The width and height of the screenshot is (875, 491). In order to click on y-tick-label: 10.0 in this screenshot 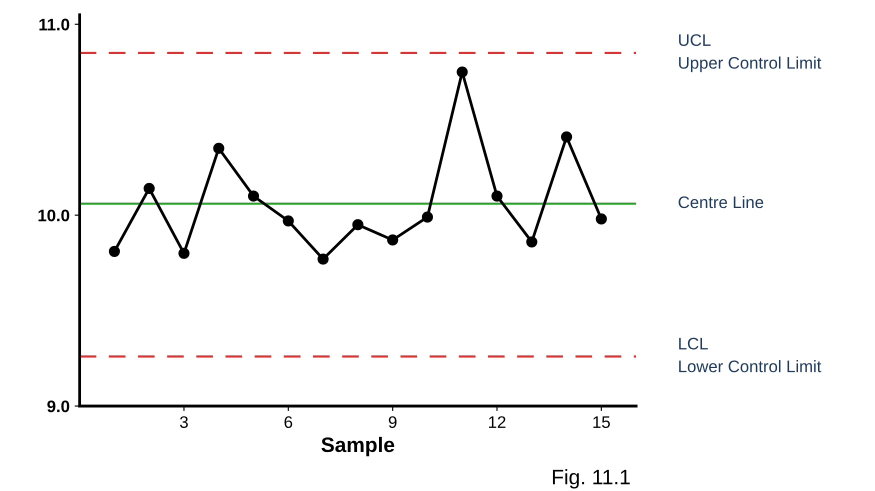, I will do `click(54, 216)`.